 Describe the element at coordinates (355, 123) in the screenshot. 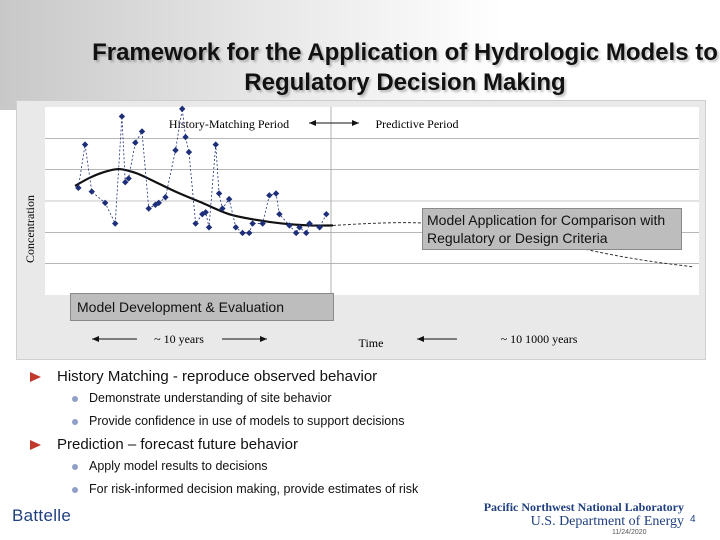

I see `period-arrow-right-head` at that location.